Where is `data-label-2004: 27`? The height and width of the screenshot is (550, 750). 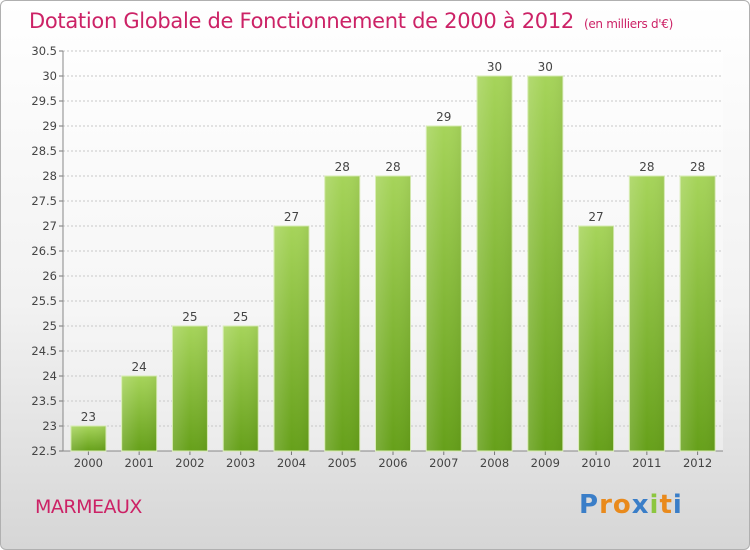
data-label-2004: 27 is located at coordinates (291, 217).